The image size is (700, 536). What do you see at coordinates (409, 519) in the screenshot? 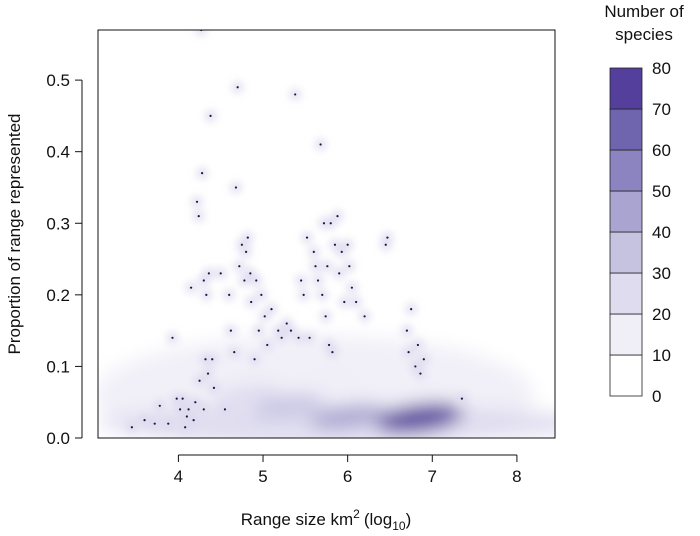
I see `x-axis-title-log-close: )` at bounding box center [409, 519].